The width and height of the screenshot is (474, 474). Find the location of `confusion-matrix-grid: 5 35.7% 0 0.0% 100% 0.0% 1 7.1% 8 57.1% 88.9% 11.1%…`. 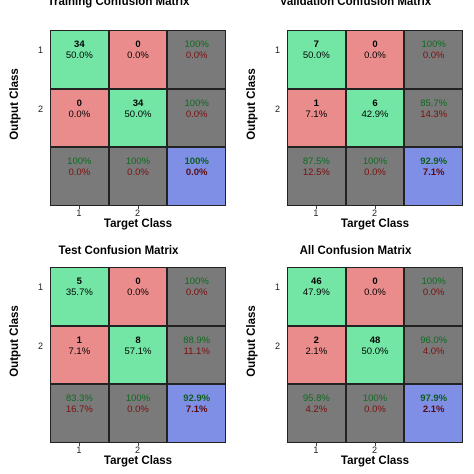

confusion-matrix-grid: 5 35.7% 0 0.0% 100% 0.0% 1 7.1% 8 57.1% 88.9% 11.1%… is located at coordinates (138, 355).